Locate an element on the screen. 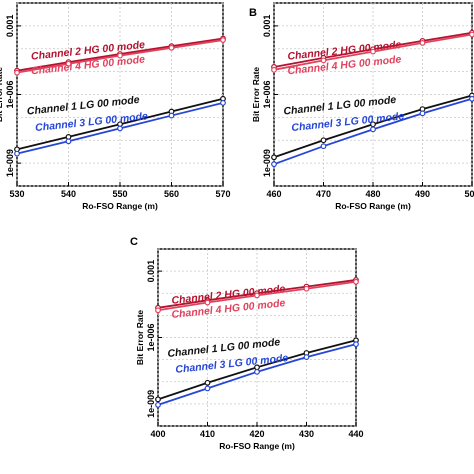 The width and height of the screenshot is (474, 474). panel-1-x-axis-title: Ro-FSO Range (m) is located at coordinates (120, 206).